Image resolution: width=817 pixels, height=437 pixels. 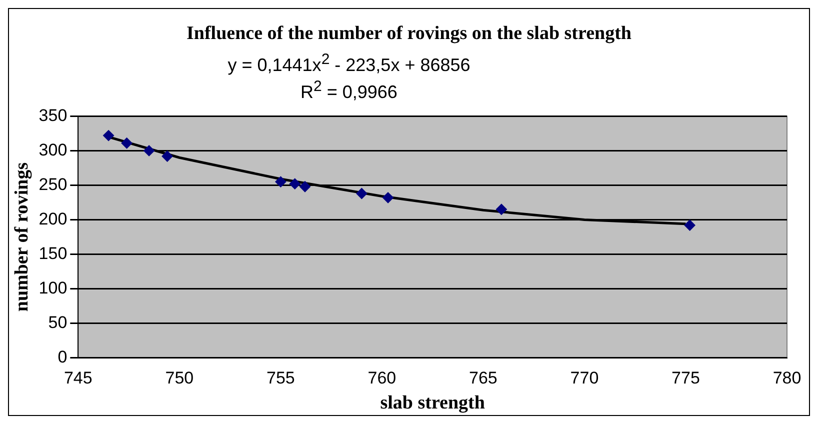 I want to click on y-tick-label: 50, so click(x=58, y=322).